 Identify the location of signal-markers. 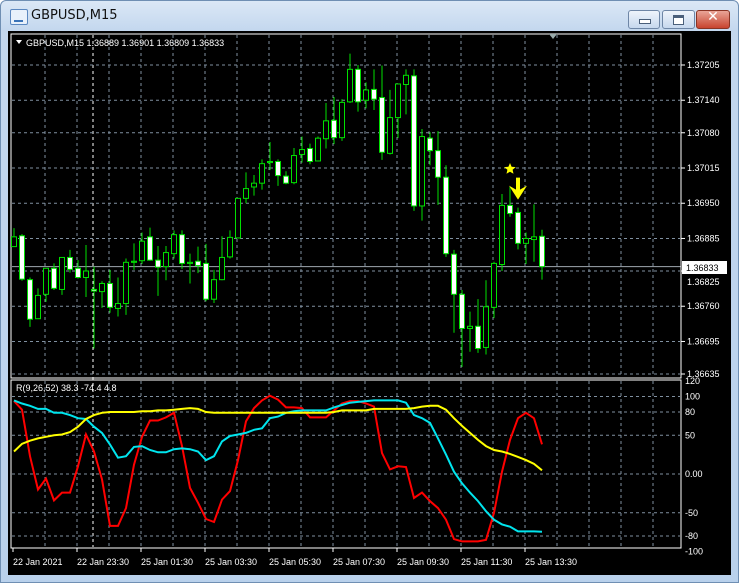
(515, 181).